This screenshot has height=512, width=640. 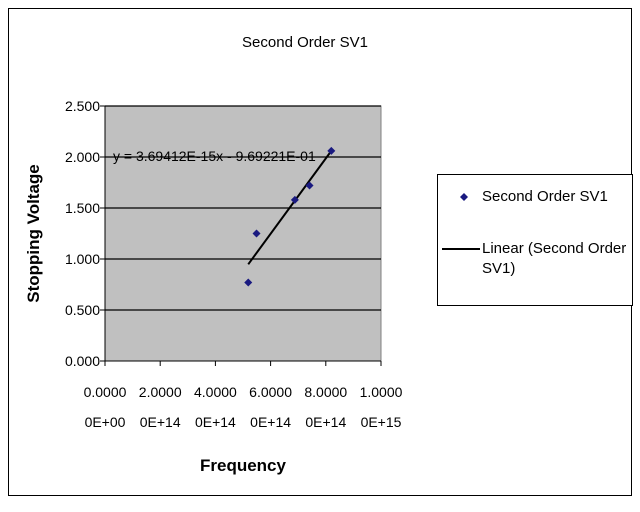 I want to click on y-tick-label-3: 1.500, so click(x=82, y=208).